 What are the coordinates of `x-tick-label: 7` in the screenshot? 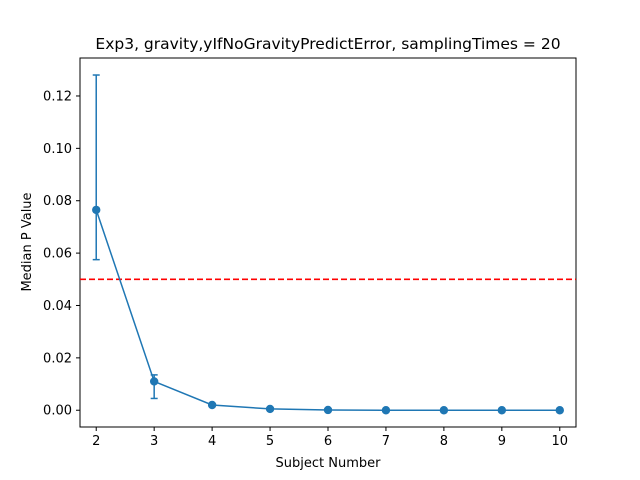 It's located at (386, 441).